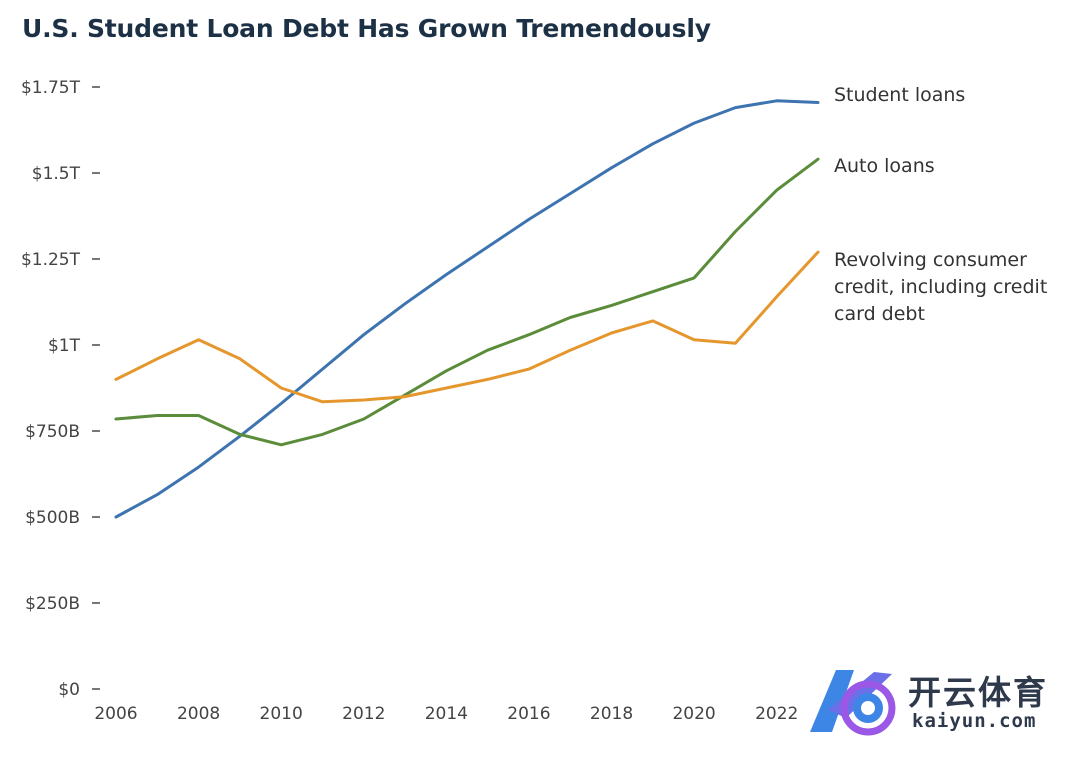 The width and height of the screenshot is (1080, 761). What do you see at coordinates (52, 518) in the screenshot?
I see `y-tick-label: $500B` at bounding box center [52, 518].